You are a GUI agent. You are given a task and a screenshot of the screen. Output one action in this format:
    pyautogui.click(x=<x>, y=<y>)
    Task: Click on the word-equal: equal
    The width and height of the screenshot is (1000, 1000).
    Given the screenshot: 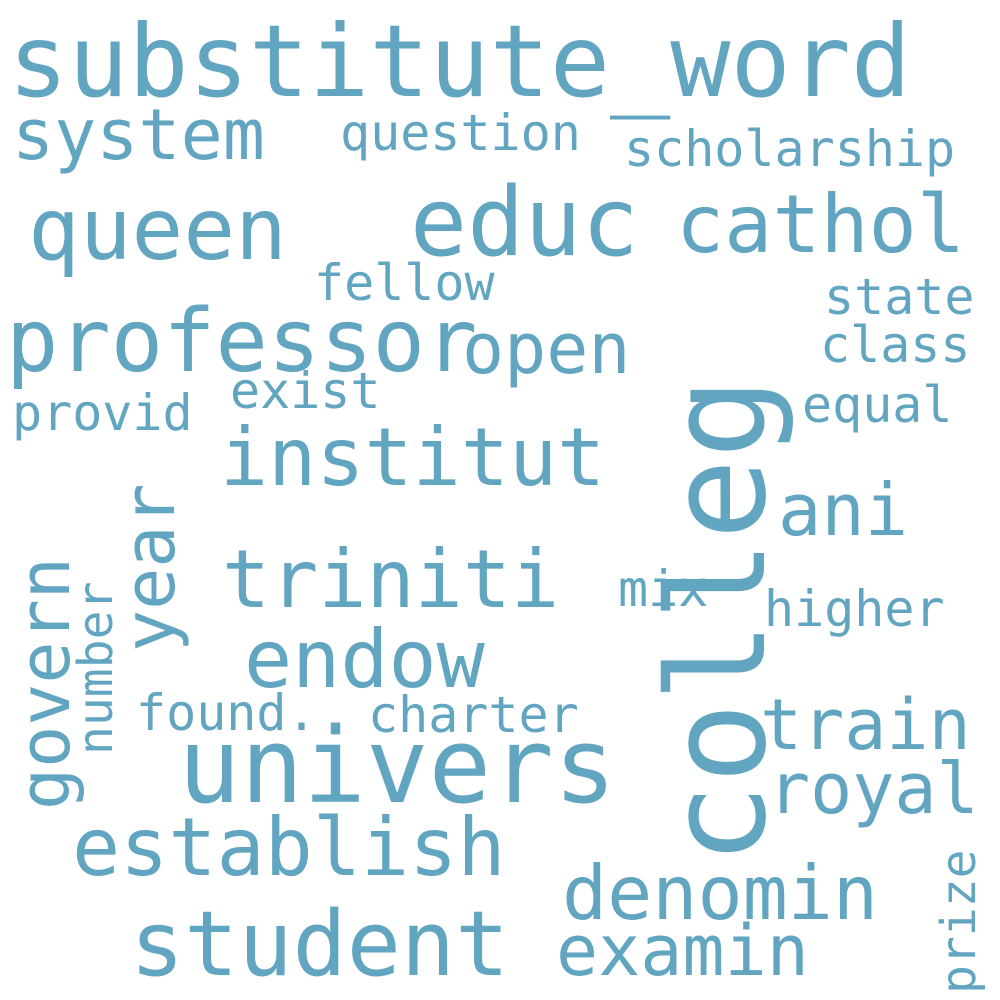 What is the action you would take?
    pyautogui.click(x=877, y=405)
    